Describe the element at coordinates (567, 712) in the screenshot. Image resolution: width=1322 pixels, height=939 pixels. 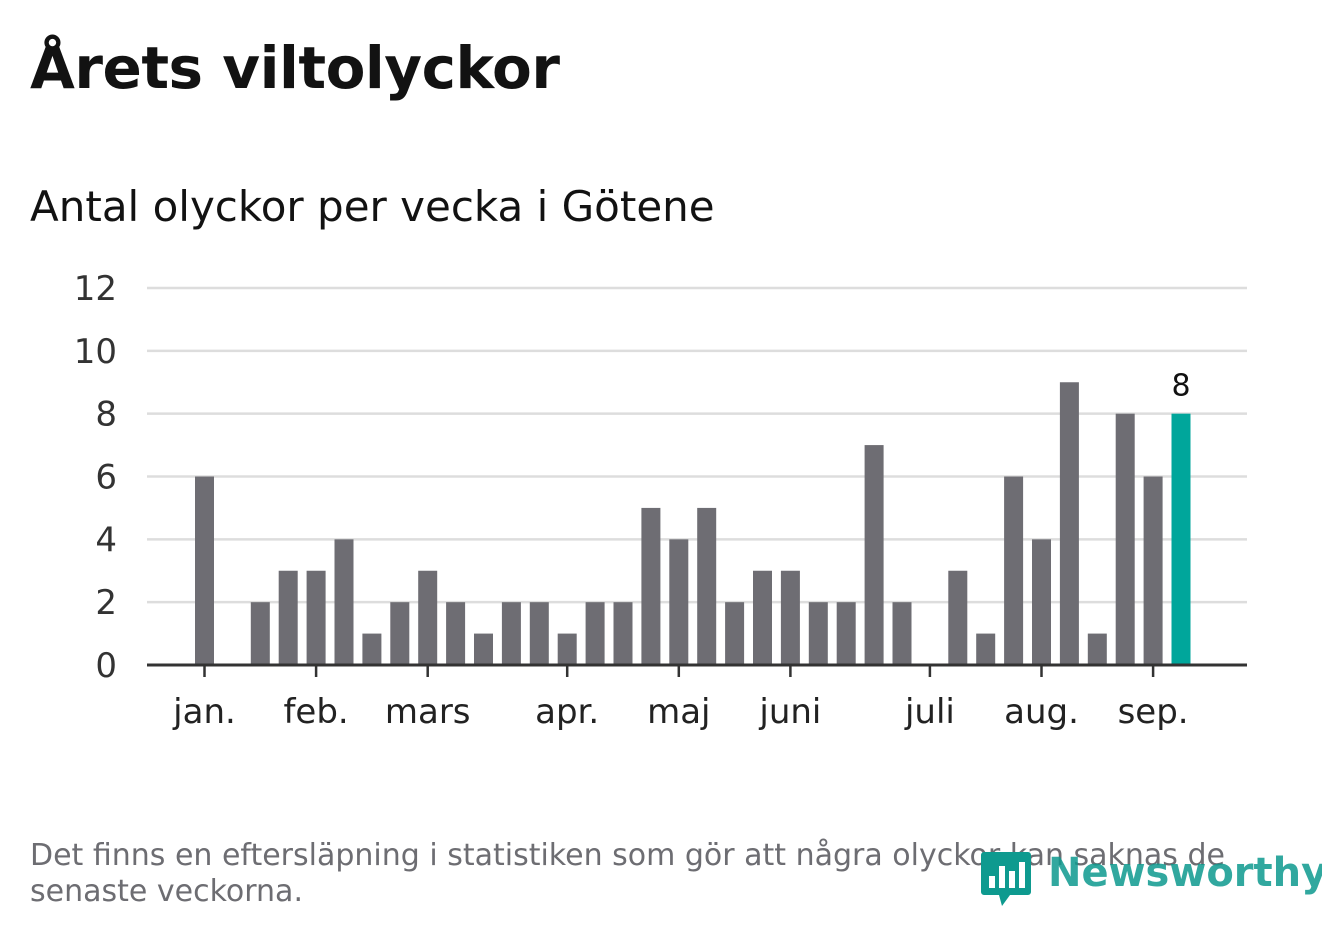
I see `x-tick-label: apr.` at that location.